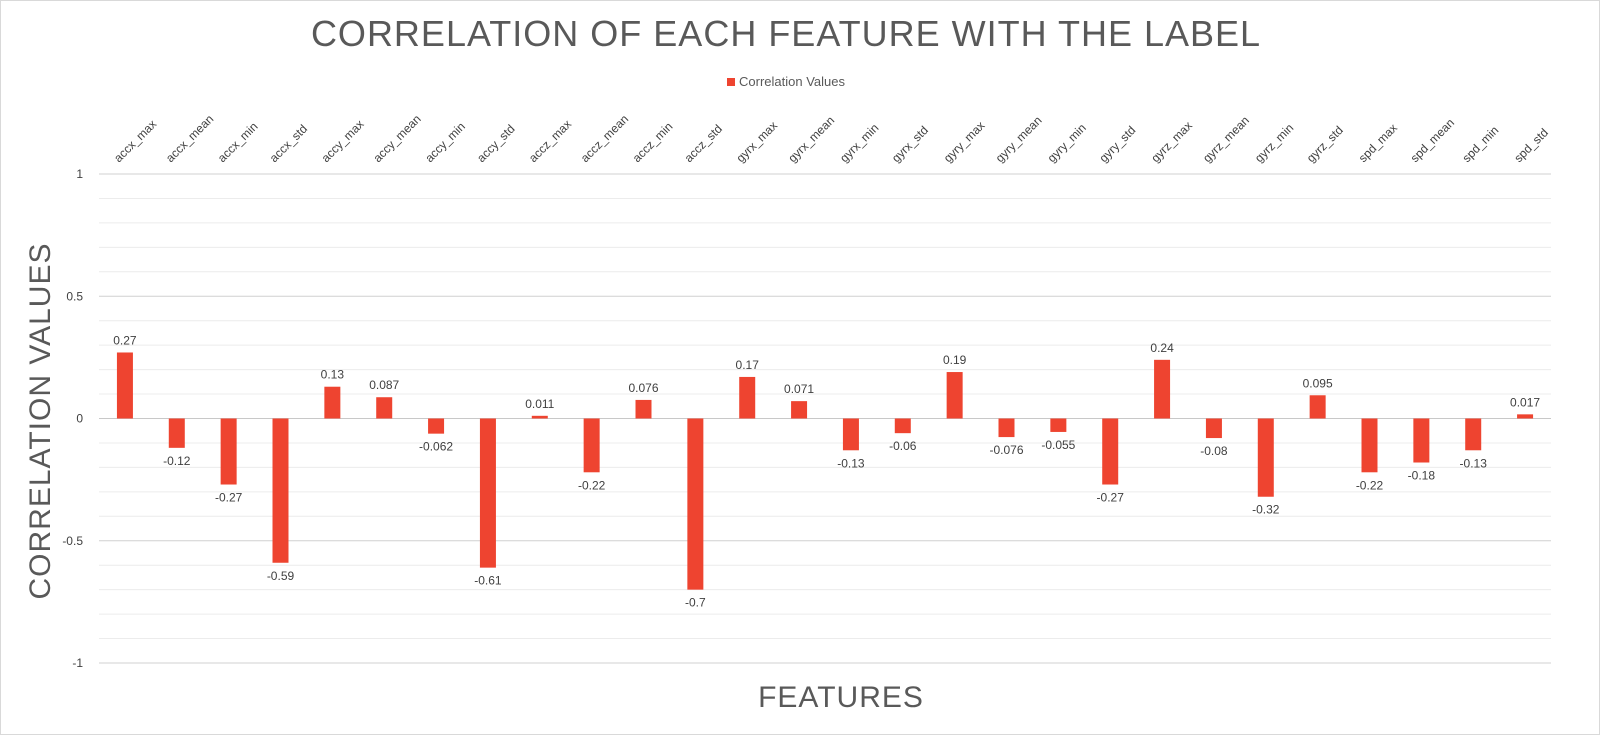  I want to click on legend-swatch, so click(731, 81).